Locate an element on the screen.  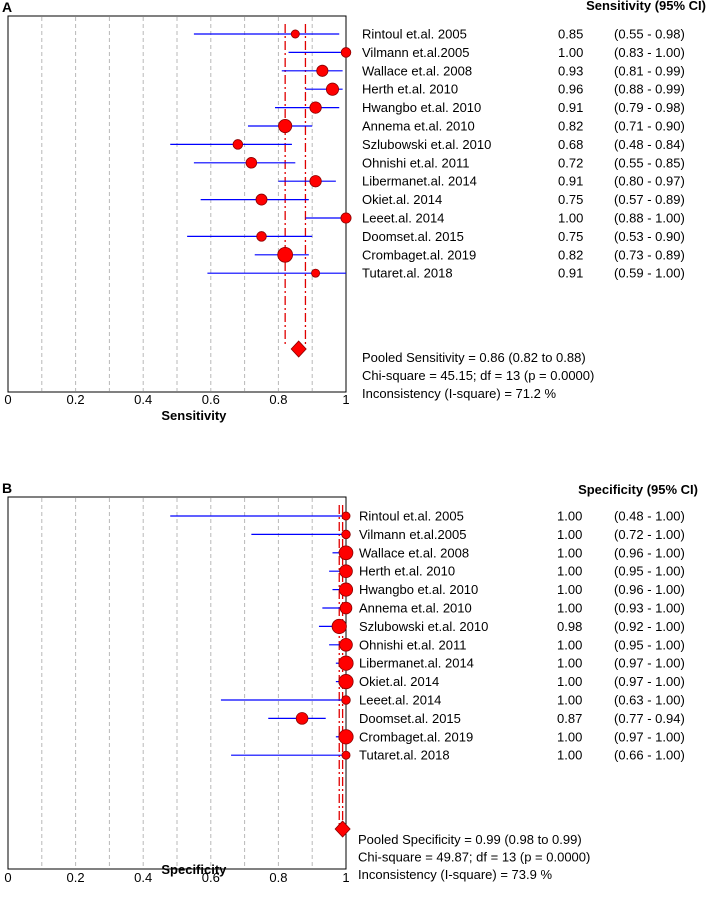
study-name: Hwangbo et.al. 2010 is located at coordinates (421, 107).